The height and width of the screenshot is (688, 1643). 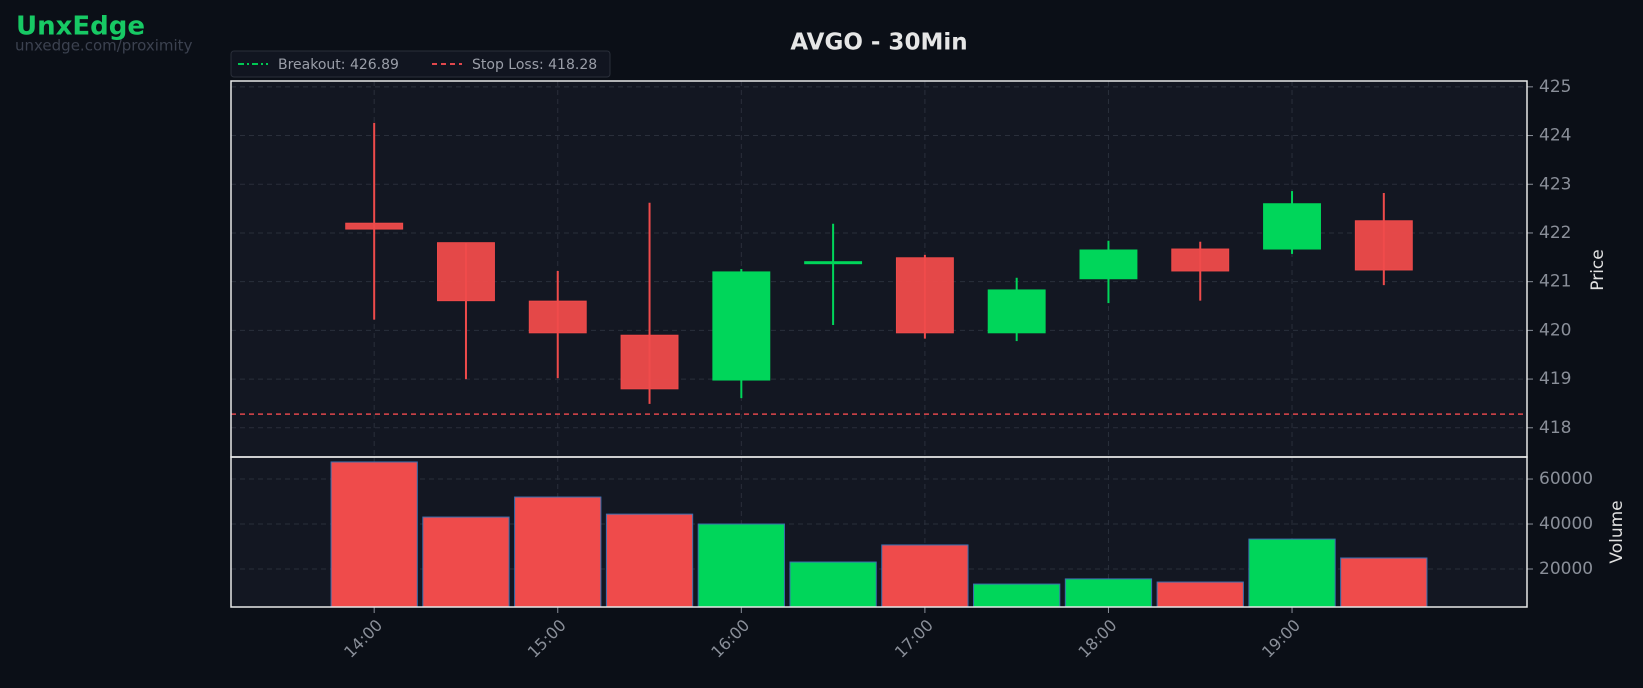 I want to click on y-tick-label: 420, so click(x=1555, y=330).